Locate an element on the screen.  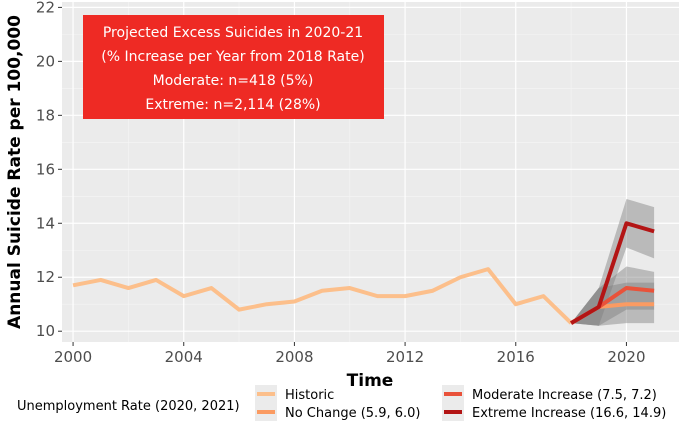
y-tick-label: 22 is located at coordinates (45, 8).